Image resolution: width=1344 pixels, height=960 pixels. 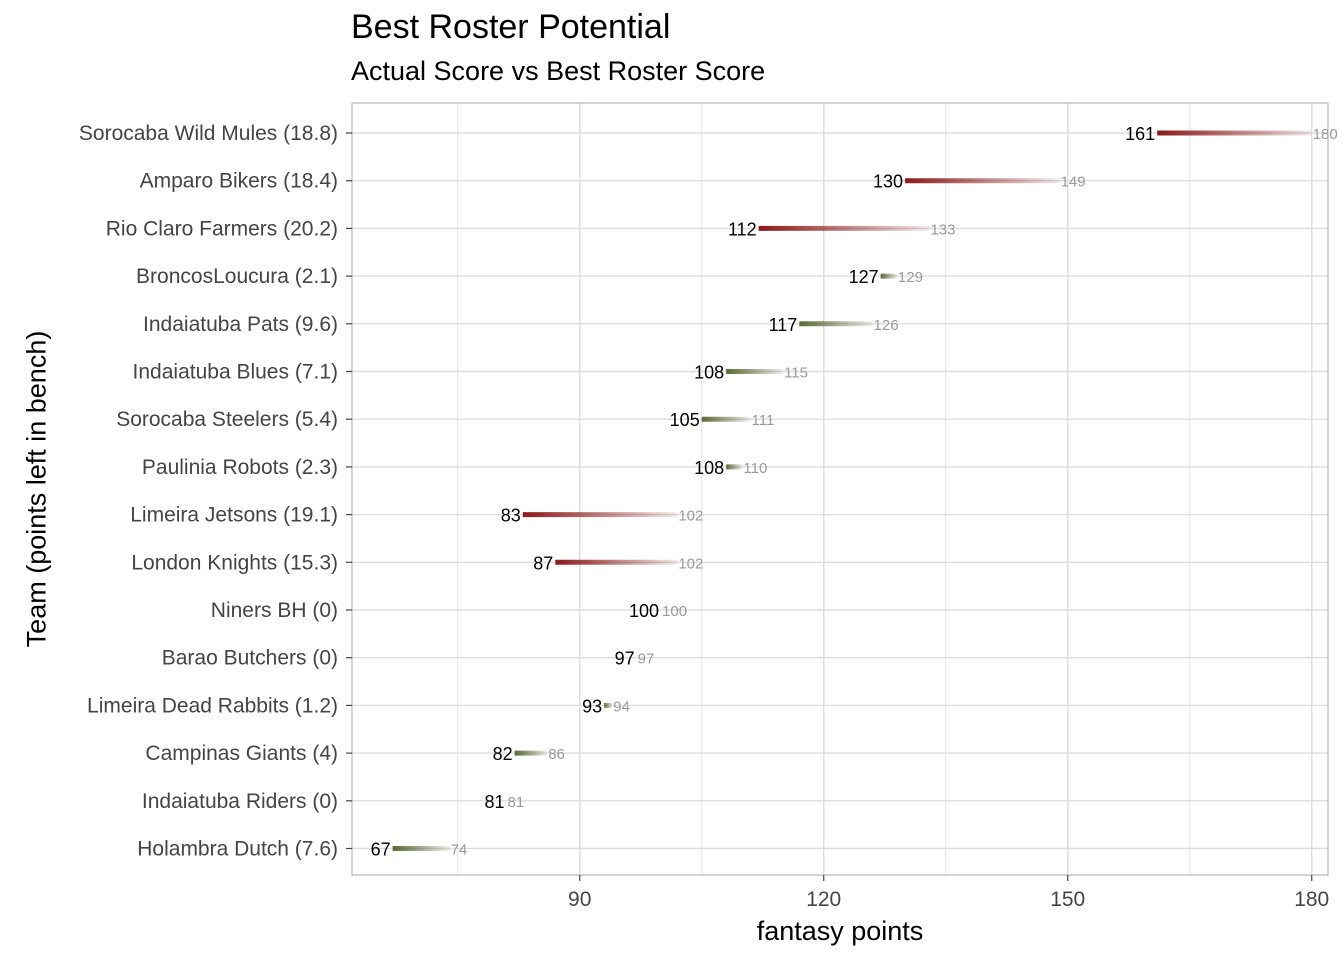 I want to click on team-label: Paulinia Robots (2.3), so click(x=240, y=467).